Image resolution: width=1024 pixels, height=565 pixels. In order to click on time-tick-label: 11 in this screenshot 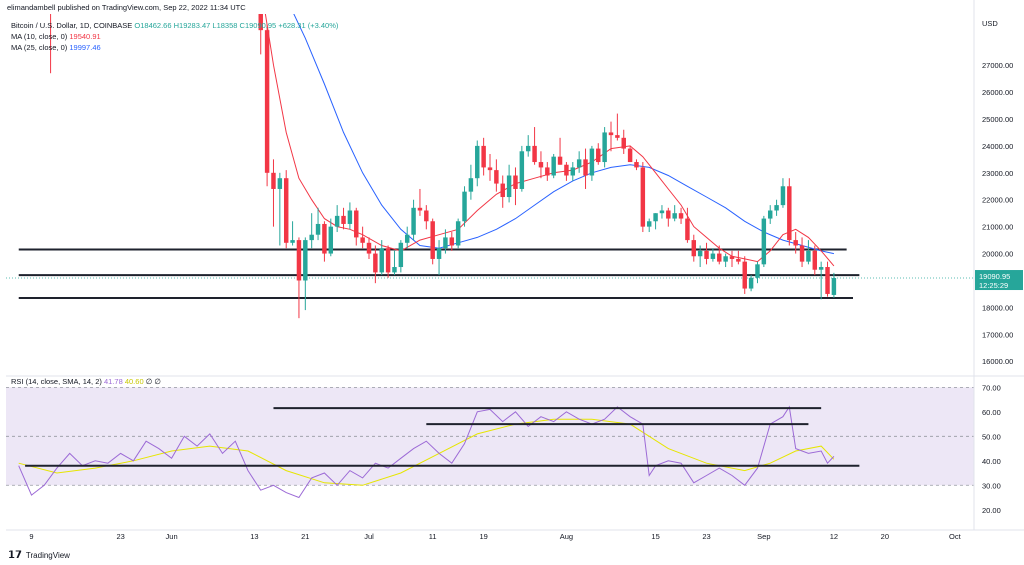, I will do `click(433, 536)`.